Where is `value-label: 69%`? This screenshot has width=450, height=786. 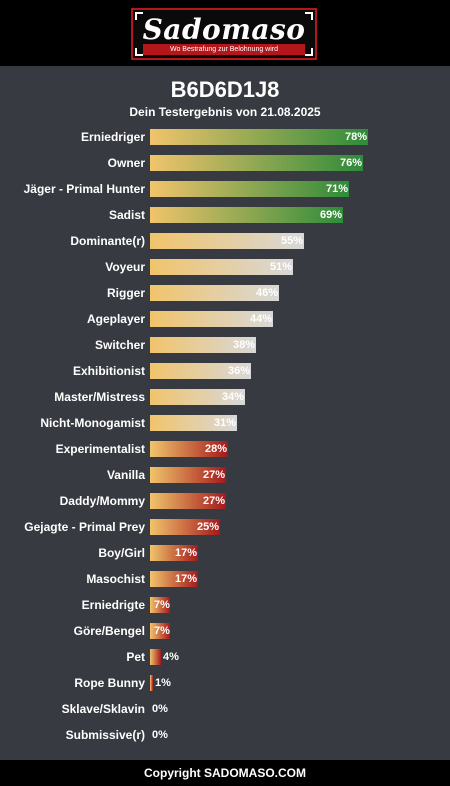 value-label: 69% is located at coordinates (331, 215).